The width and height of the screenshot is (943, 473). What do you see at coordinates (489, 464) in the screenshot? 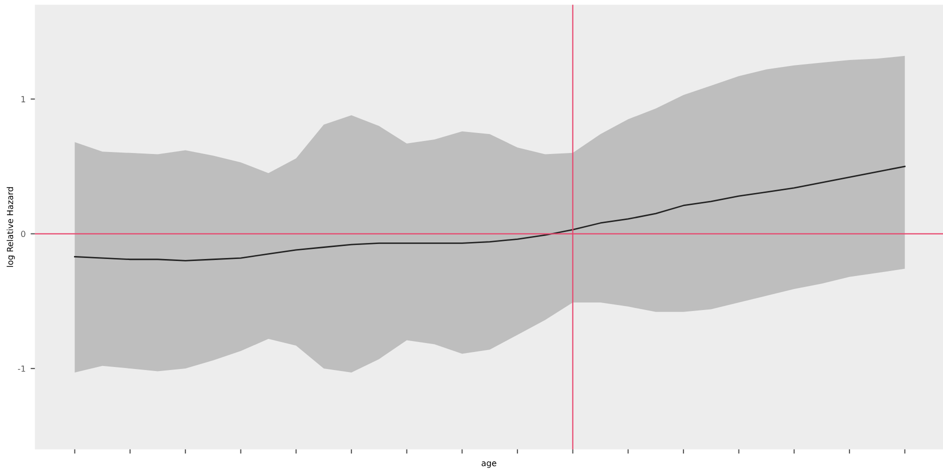
I see `x-axis-title: age` at bounding box center [489, 464].